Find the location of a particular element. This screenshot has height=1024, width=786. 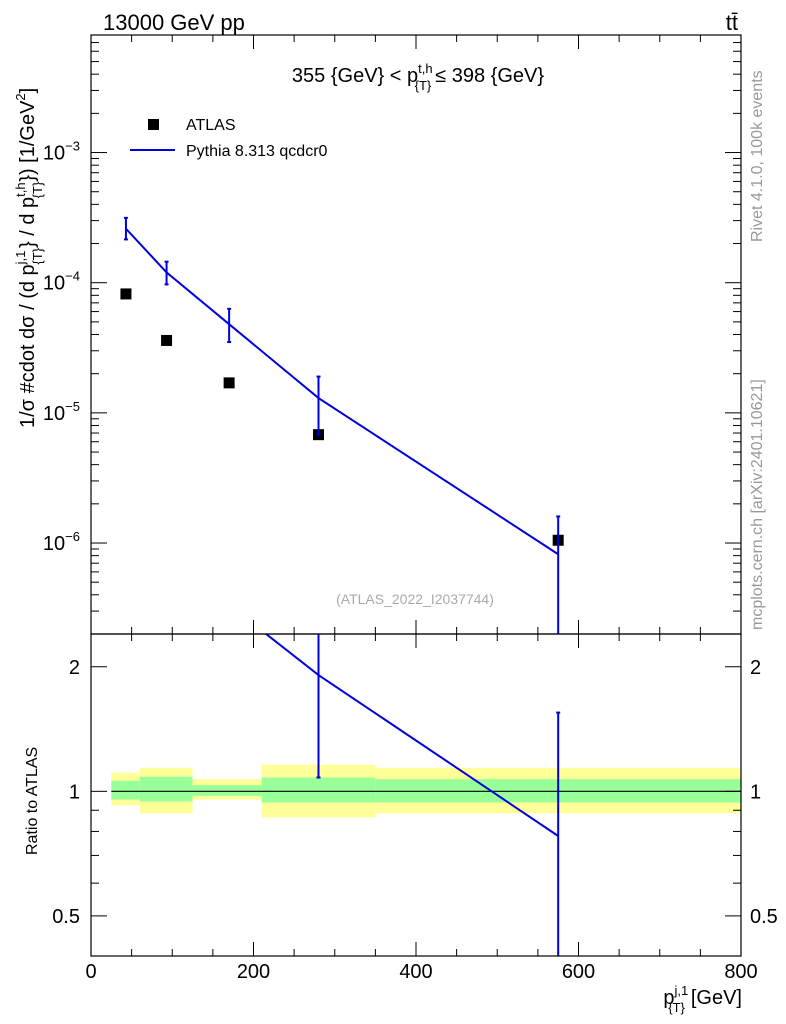

mcplots-source-label: mcplots.cern.ch [arXiv:2401.10621] is located at coordinates (757, 504).